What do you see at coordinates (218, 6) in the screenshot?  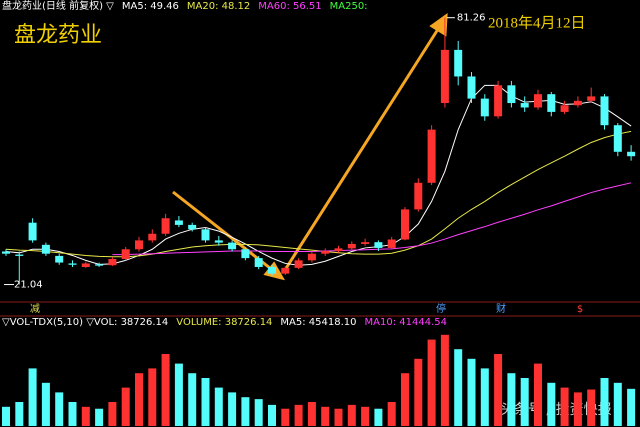 I see `header-item: MA20: 48.12` at bounding box center [218, 6].